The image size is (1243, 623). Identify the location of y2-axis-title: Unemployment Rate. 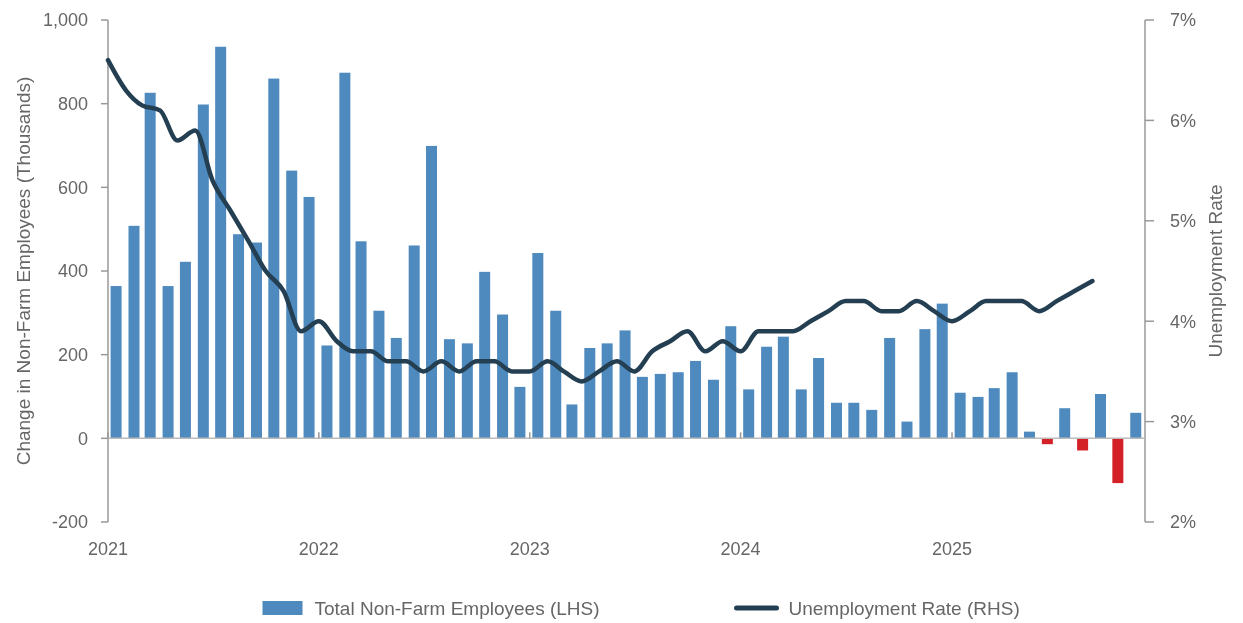
(1215, 271).